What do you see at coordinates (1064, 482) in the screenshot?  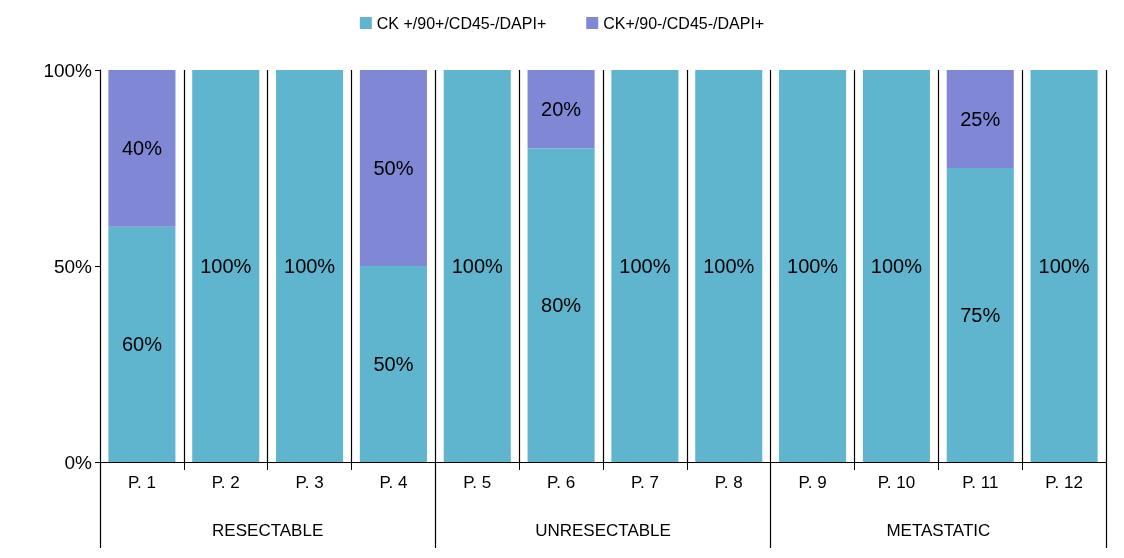 I see `x-tick-label: P. 12` at bounding box center [1064, 482].